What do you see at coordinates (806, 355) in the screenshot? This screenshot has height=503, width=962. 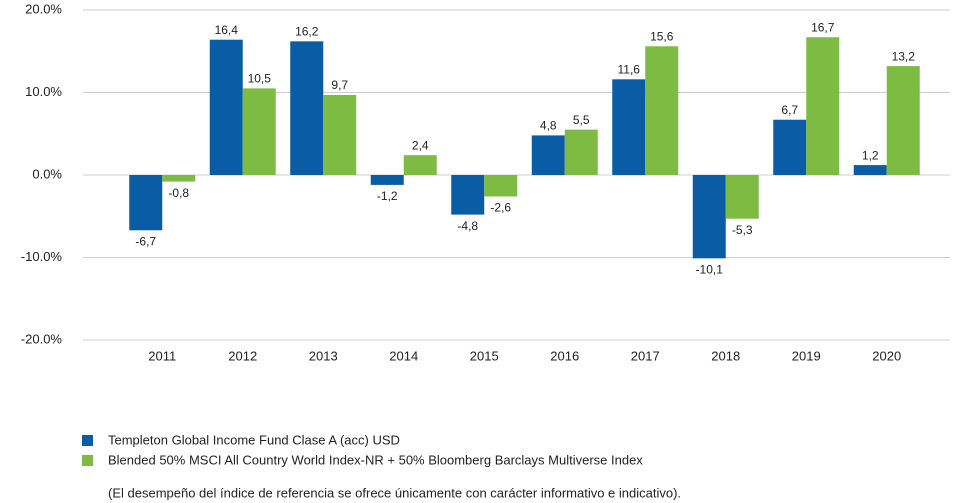 I see `x-tick-label: 2019` at bounding box center [806, 355].